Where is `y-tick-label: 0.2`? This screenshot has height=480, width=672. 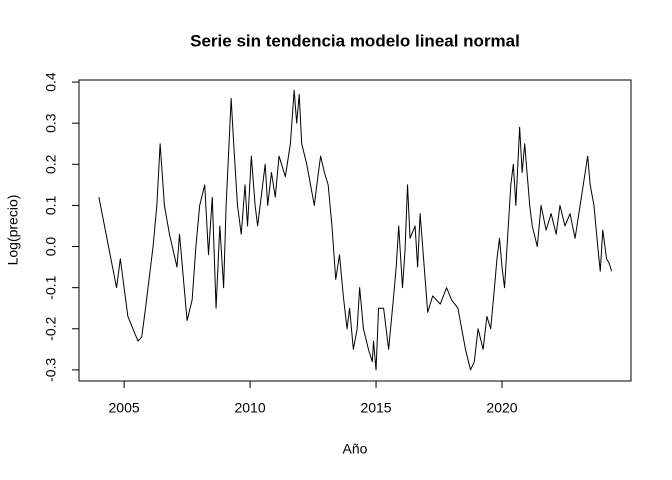 y-tick-label: 0.2 is located at coordinates (51, 164).